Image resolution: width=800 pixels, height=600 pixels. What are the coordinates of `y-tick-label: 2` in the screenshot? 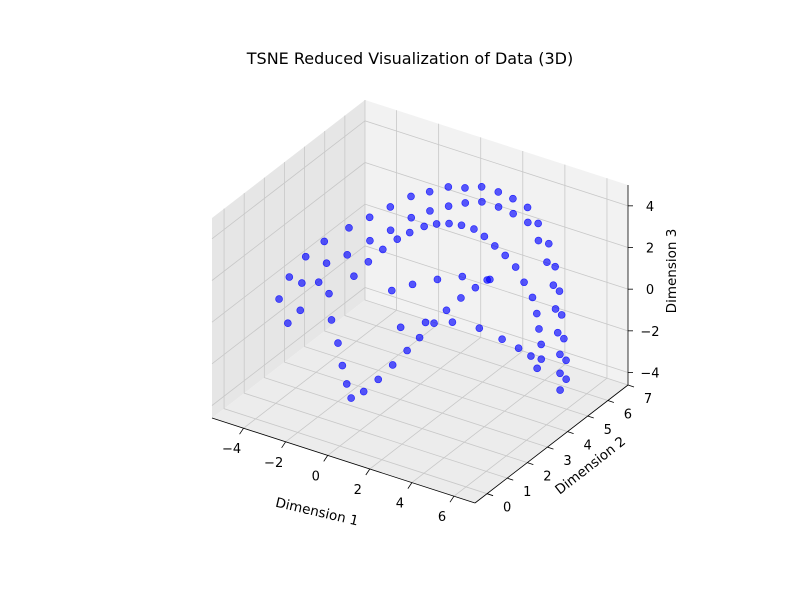 It's located at (547, 477).